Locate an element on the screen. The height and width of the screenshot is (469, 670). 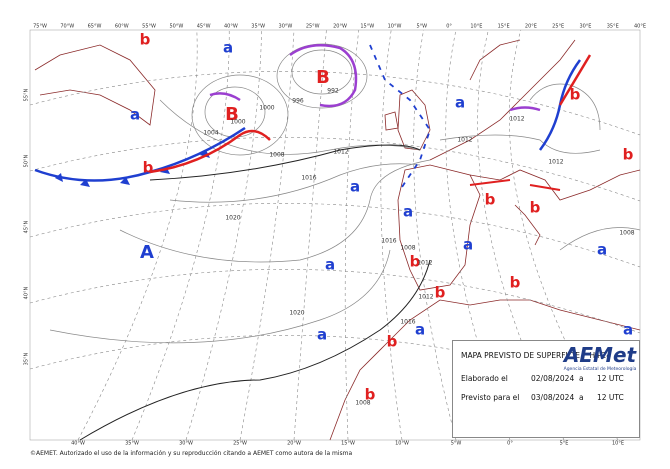
longitude-label: 25°W is located at coordinates (313, 27).